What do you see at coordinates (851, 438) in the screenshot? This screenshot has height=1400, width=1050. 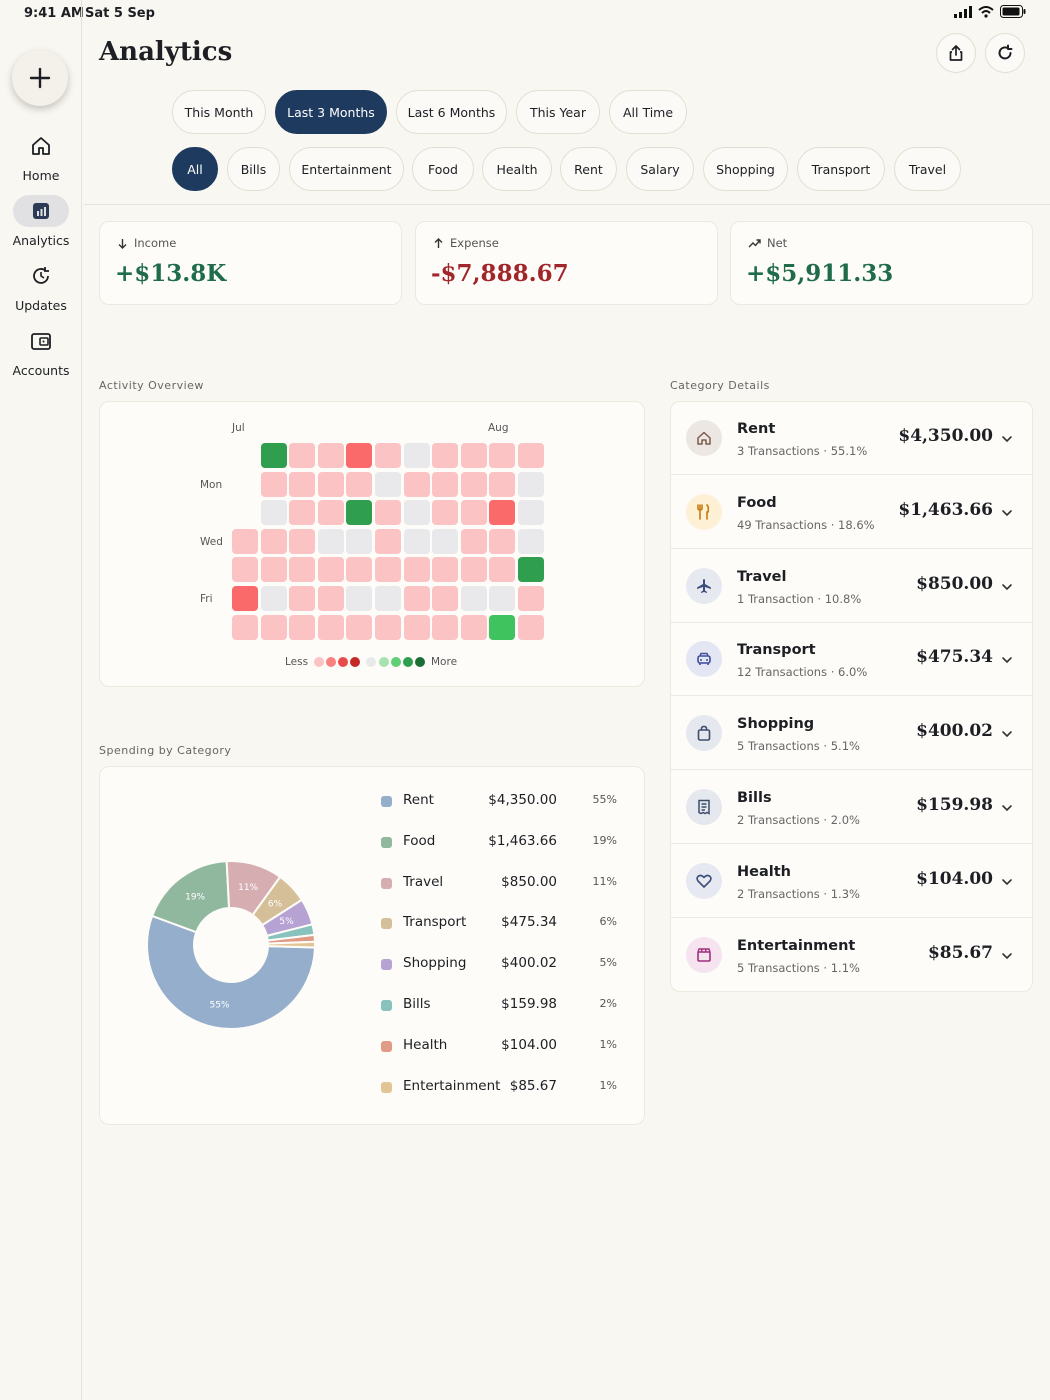 I see `category-row-rent: Rent 3 Transactions · 55.1% $4,350.00` at bounding box center [851, 438].